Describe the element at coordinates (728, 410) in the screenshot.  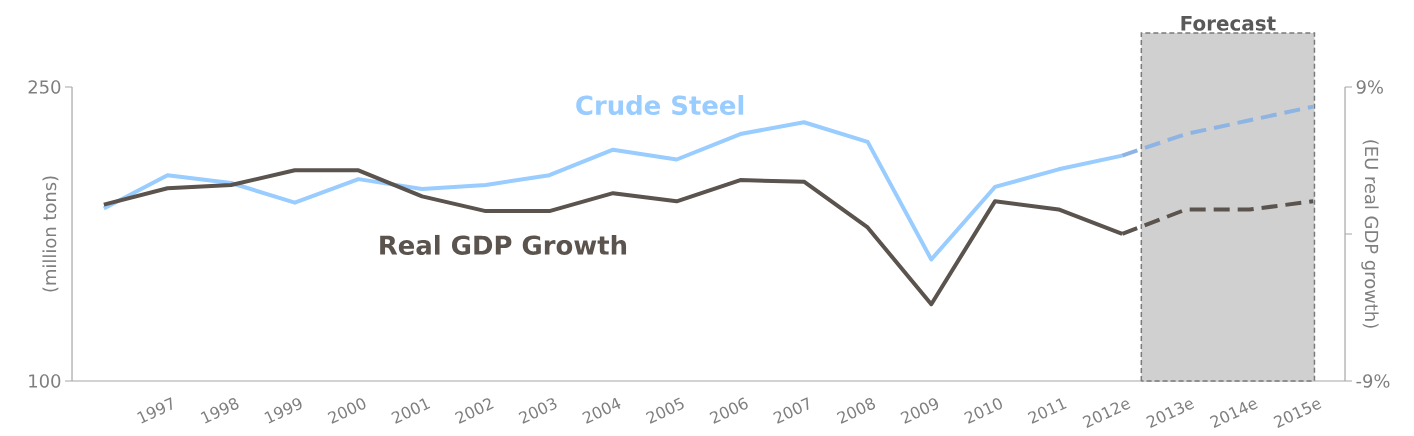
I see `x-tick-label: 2006` at that location.